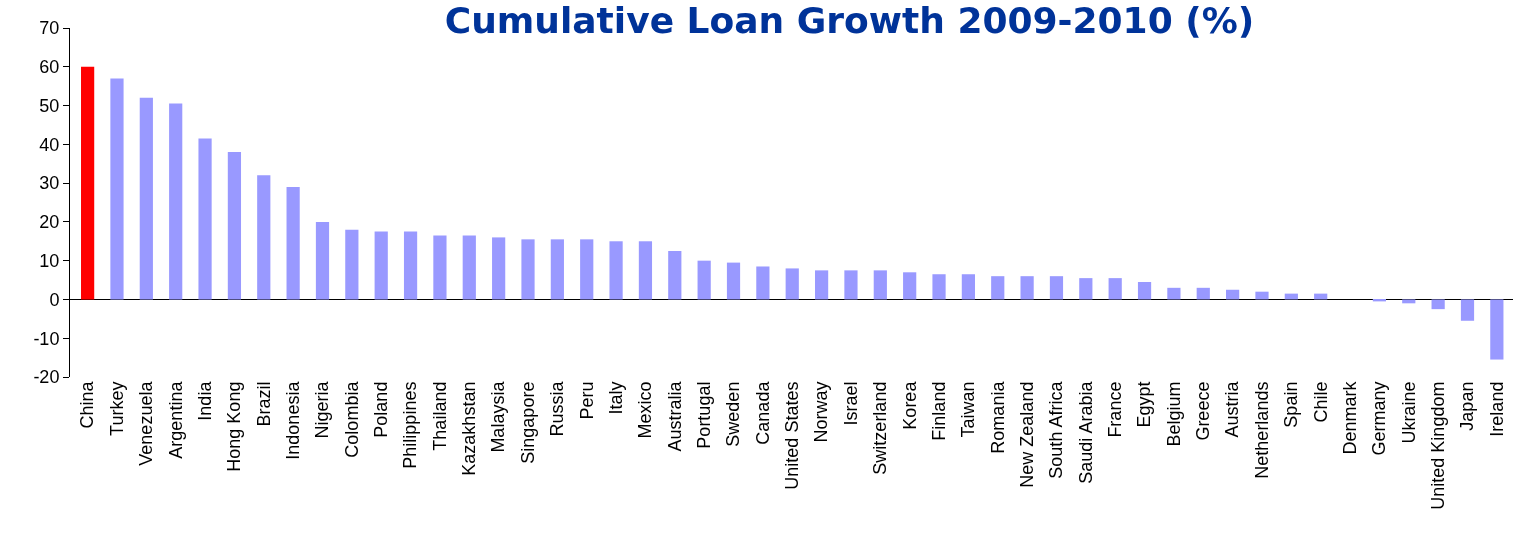  What do you see at coordinates (850, 403) in the screenshot?
I see `x-tick-label: Israel` at bounding box center [850, 403].